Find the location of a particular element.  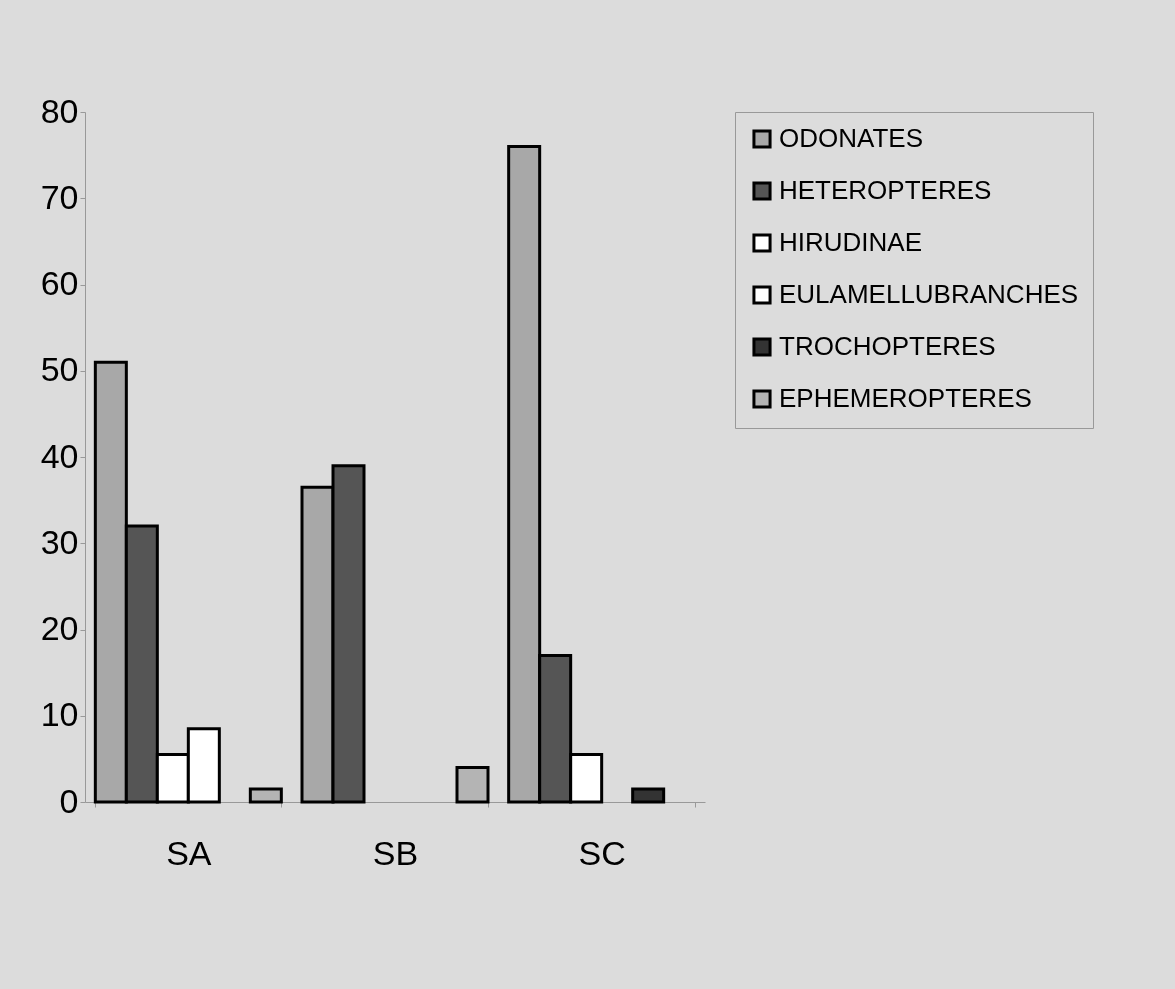

legend-label: EULAMELLUBRANCHES is located at coordinates (929, 294).